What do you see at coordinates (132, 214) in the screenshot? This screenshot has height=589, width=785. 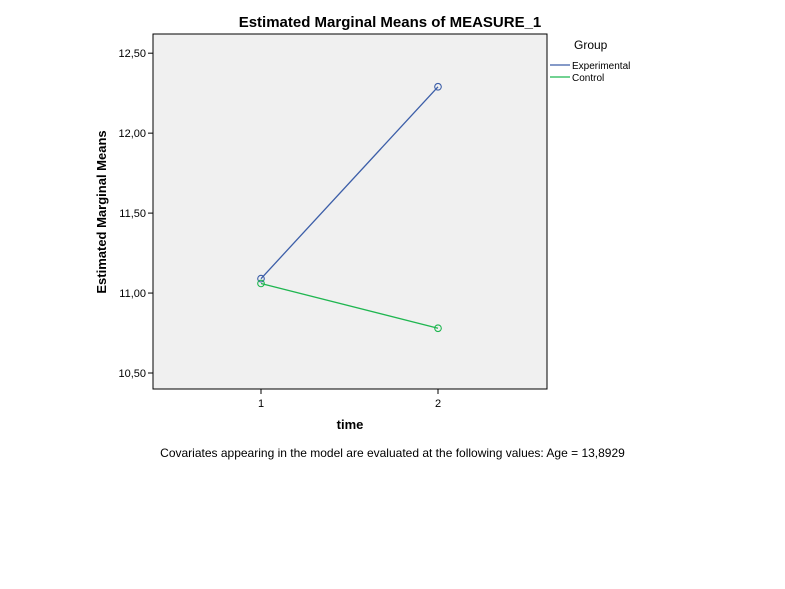 I see `y-tick-label: 11,50` at bounding box center [132, 214].